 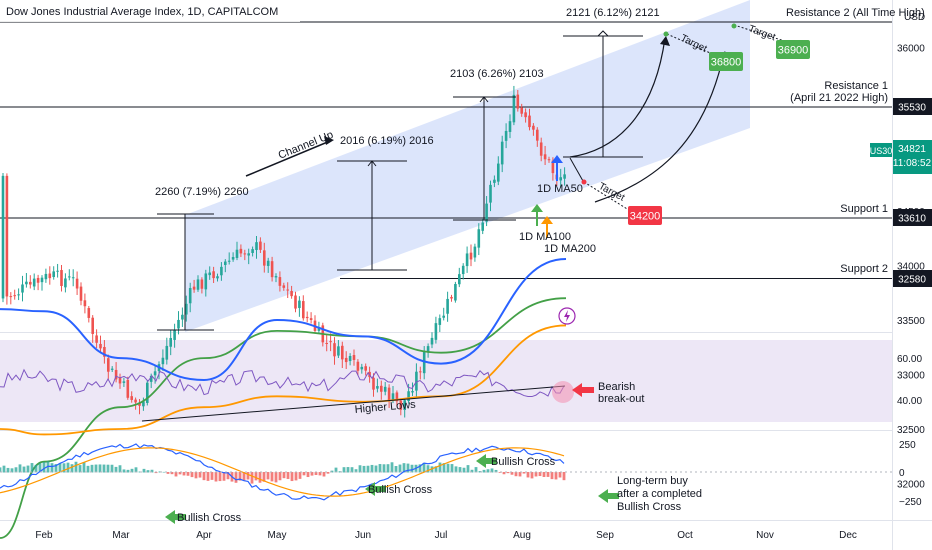 What do you see at coordinates (576, 169) in the screenshot?
I see `pullback-arrow` at bounding box center [576, 169].